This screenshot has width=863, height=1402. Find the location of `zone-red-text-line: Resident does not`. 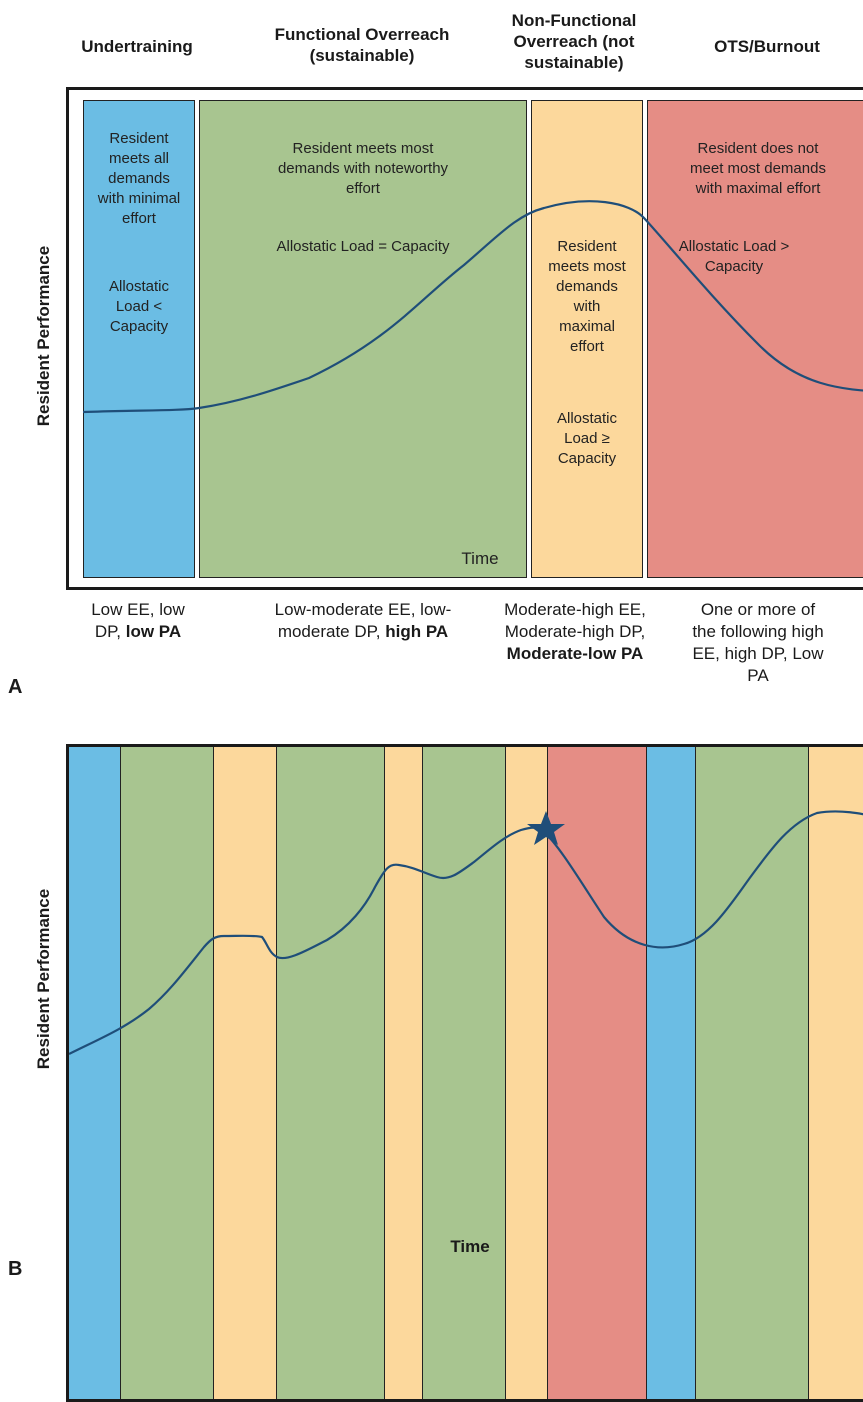

zone-red-text-line: Resident does not is located at coordinates (758, 148).